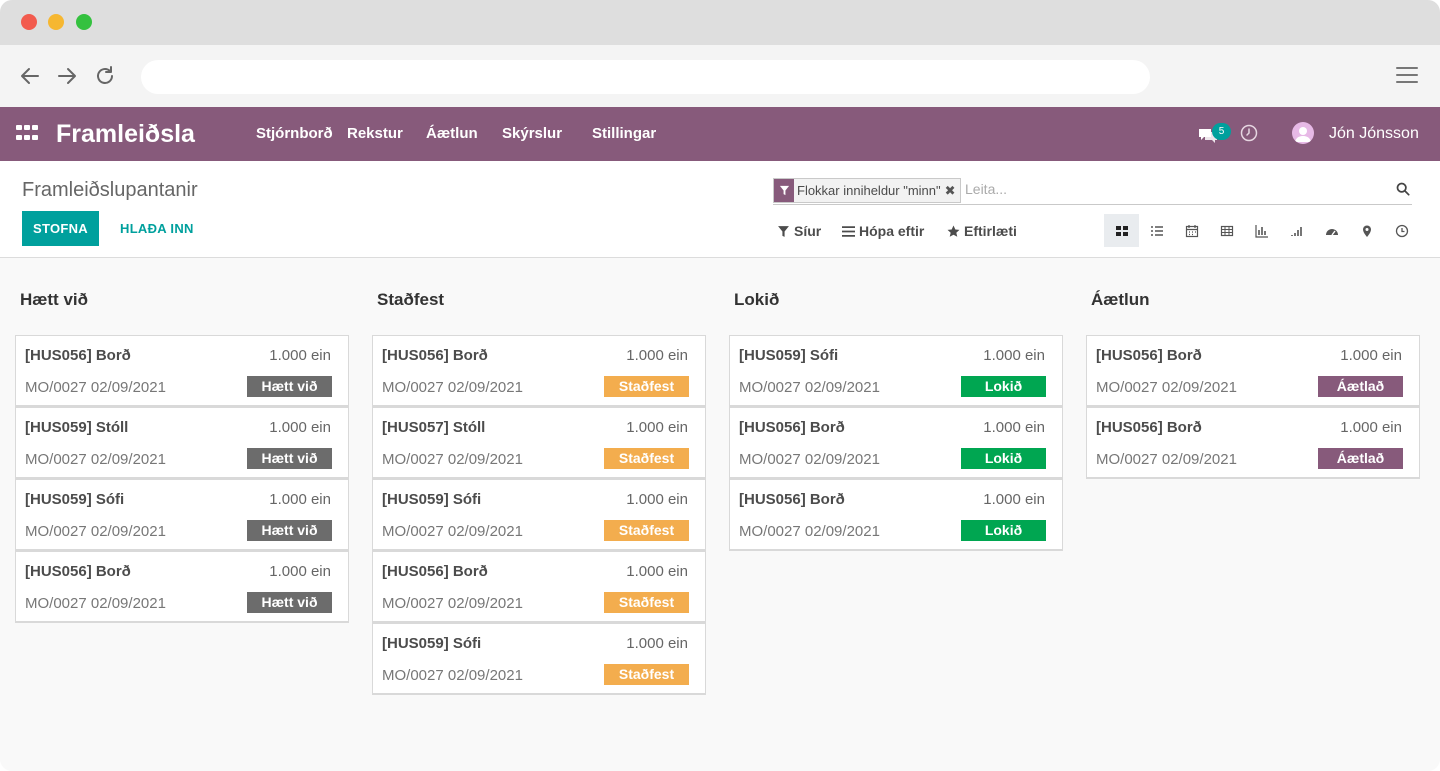 The width and height of the screenshot is (1440, 771). I want to click on dashboard-view-icon, so click(1331, 230).